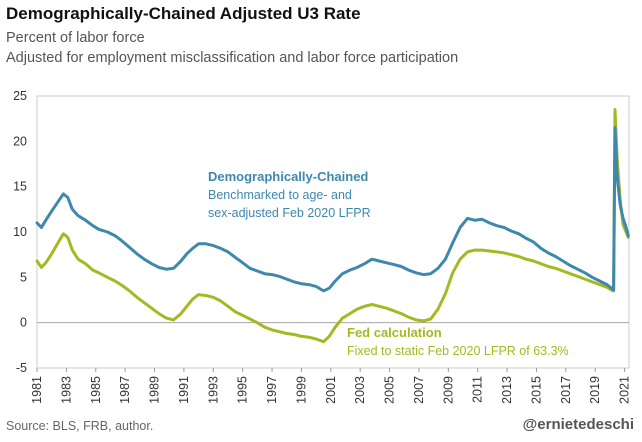 The width and height of the screenshot is (642, 442). I want to click on y-tick-label: 0, so click(23, 323).